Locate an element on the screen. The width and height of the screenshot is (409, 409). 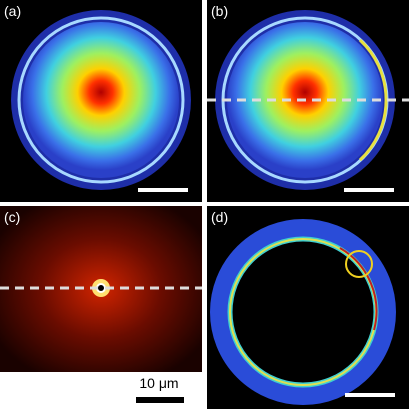
panel-label: (c) is located at coordinates (12, 217).